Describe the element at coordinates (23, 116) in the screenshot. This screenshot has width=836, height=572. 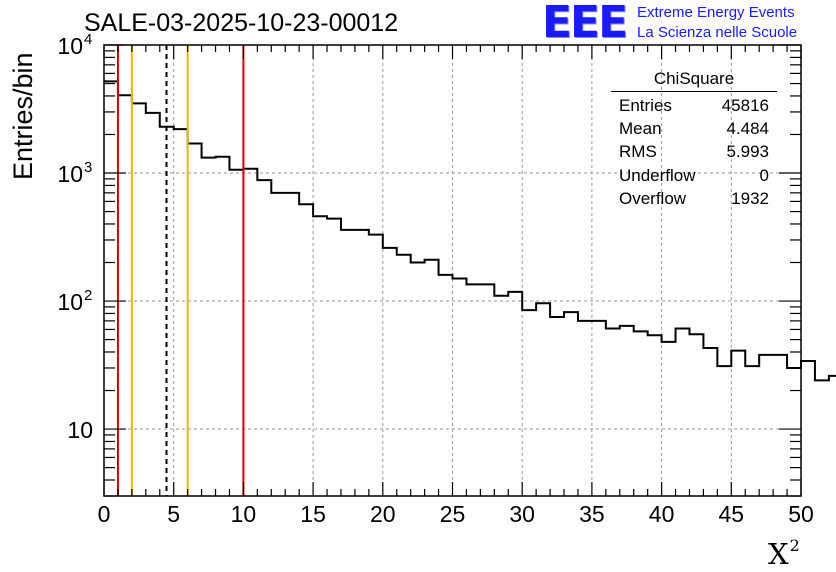
I see `y-axis-label: Entries/bin` at that location.